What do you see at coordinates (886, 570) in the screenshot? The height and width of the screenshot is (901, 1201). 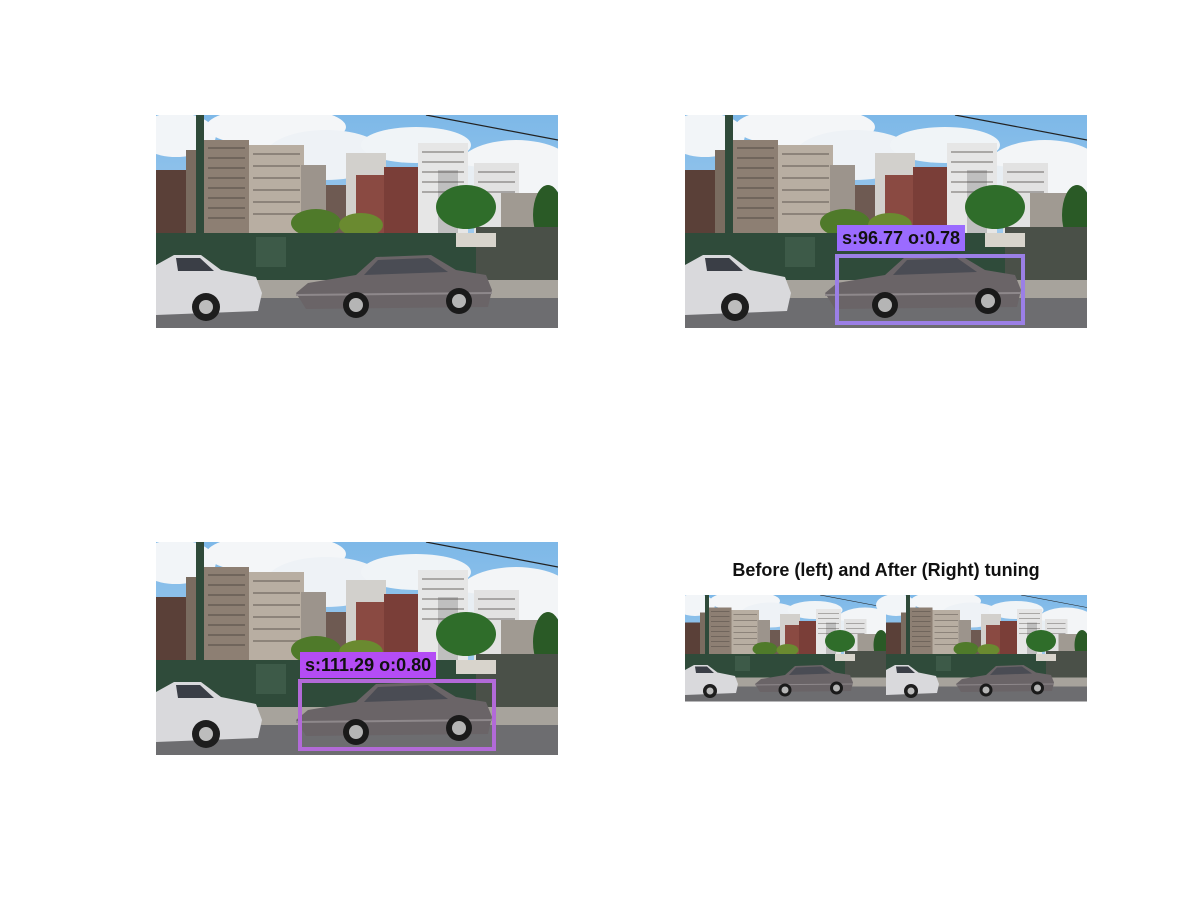 I see `comparison-title: Before (left) and After (Right) tuning` at bounding box center [886, 570].